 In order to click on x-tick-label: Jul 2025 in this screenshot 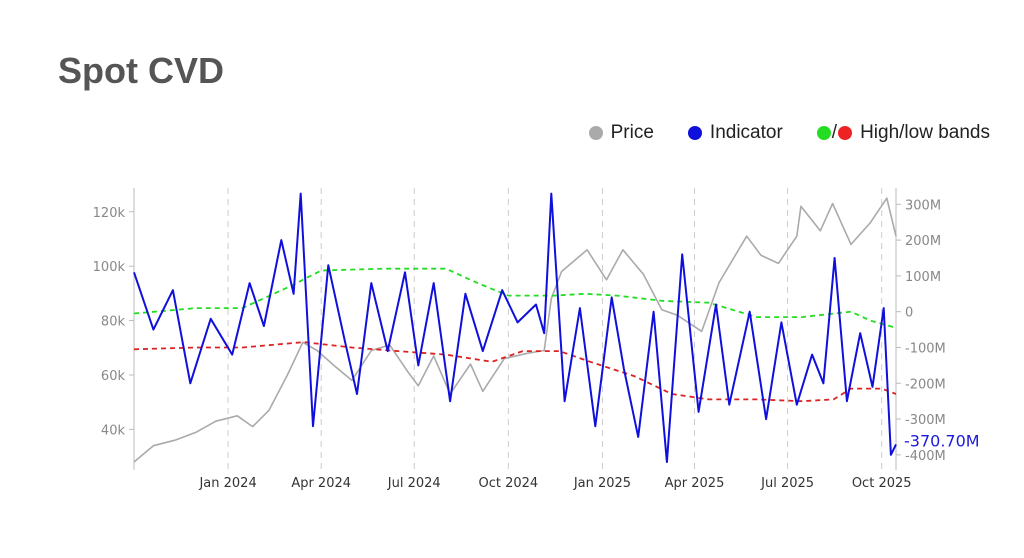, I will do `click(787, 483)`.